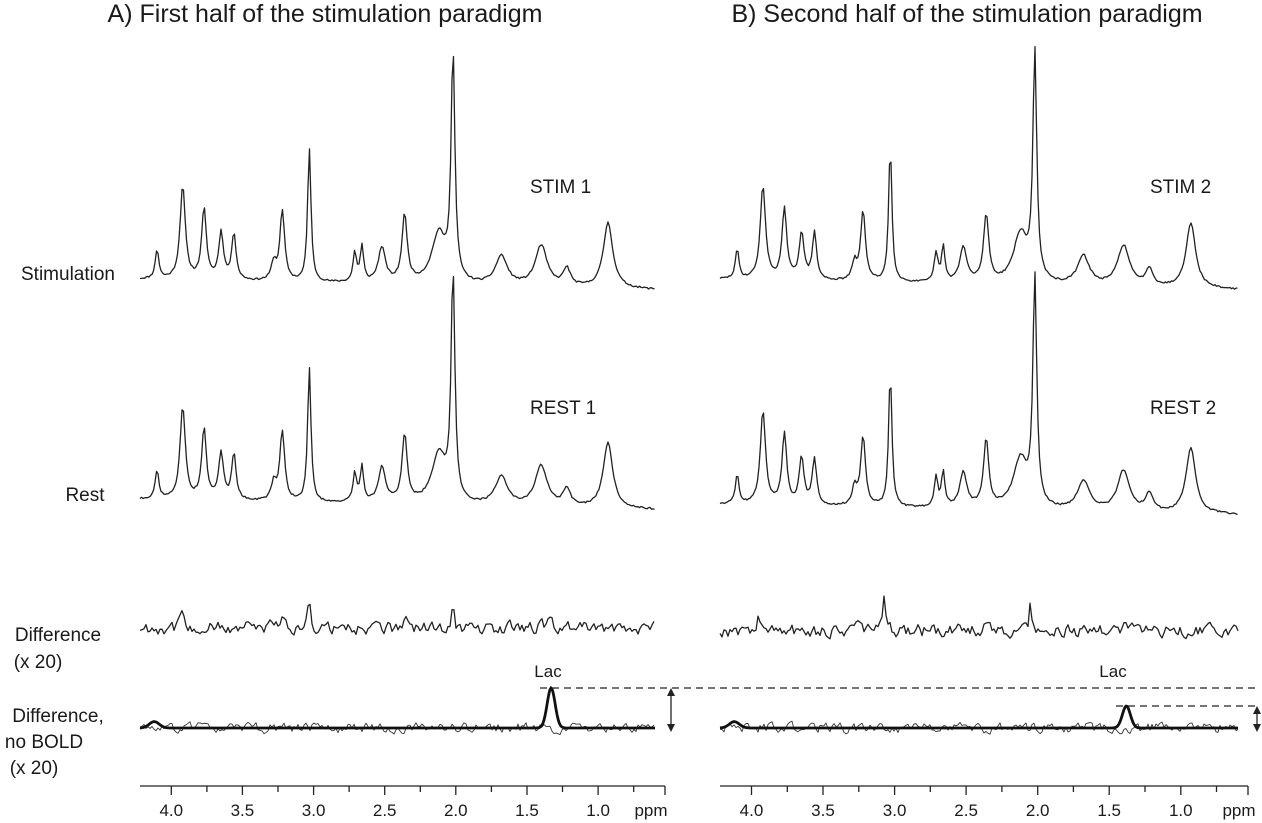 Image resolution: width=1262 pixels, height=823 pixels. Describe the element at coordinates (1183, 408) in the screenshot. I see `panel-b-rest-label: REST 2` at that location.